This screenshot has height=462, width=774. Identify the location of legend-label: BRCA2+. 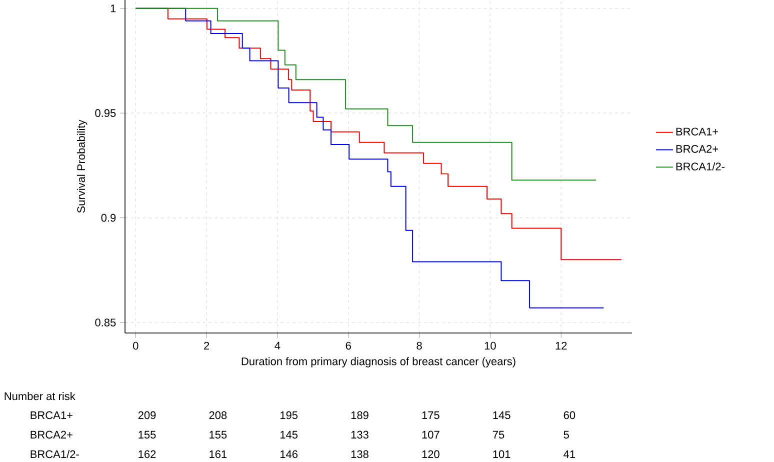
(697, 149).